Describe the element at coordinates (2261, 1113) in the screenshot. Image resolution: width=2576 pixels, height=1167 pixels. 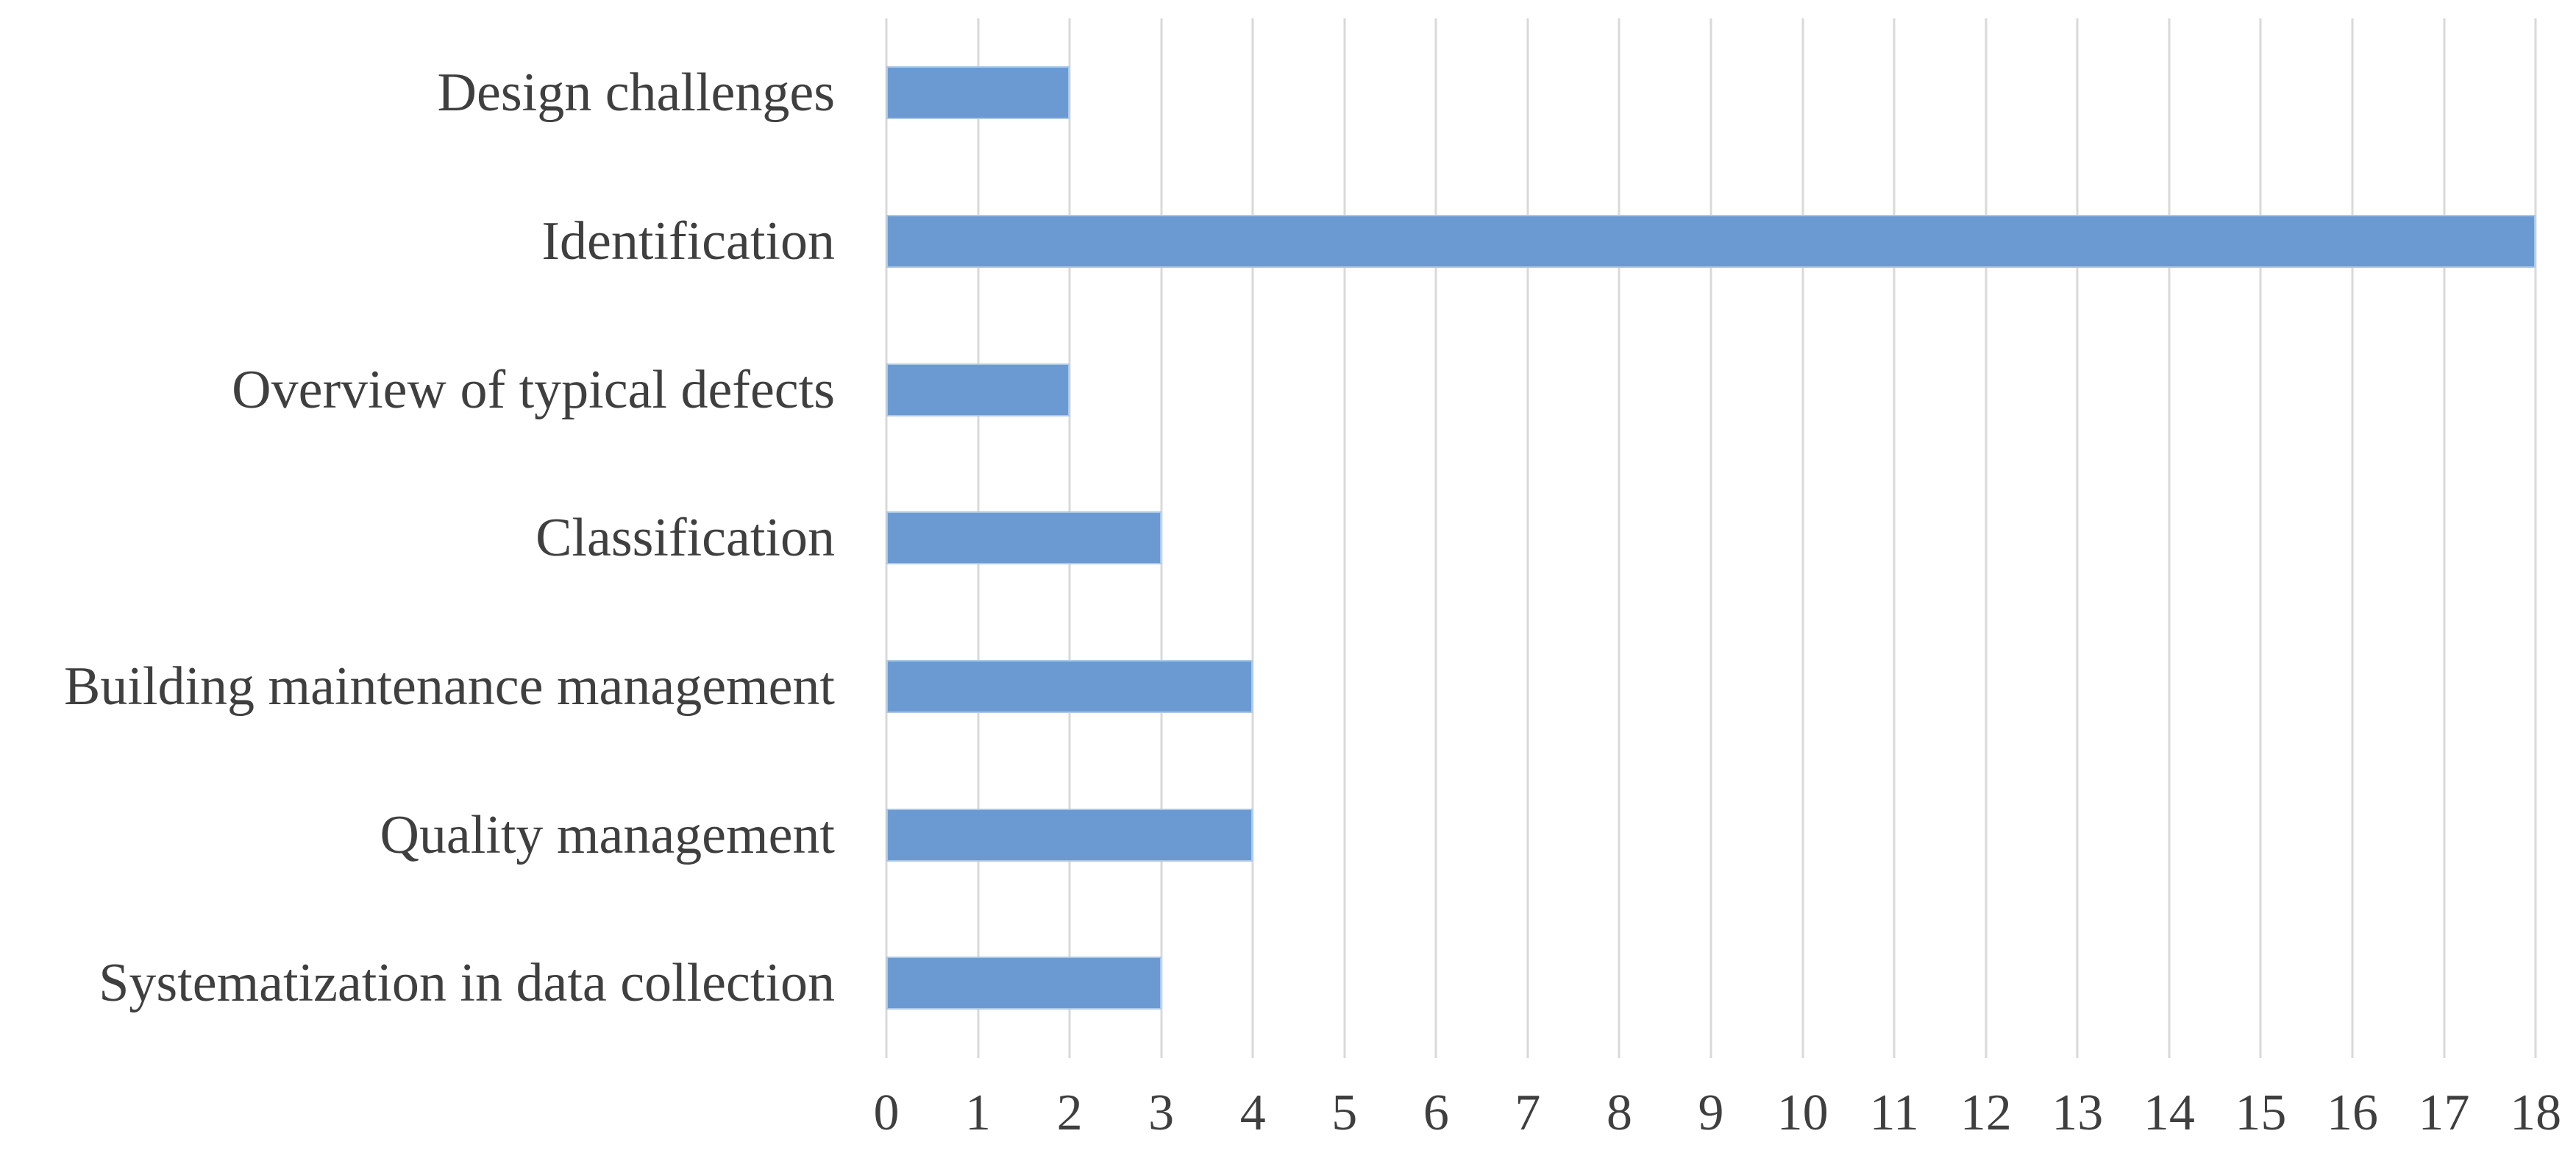
I see `x-tick-label: 15` at that location.